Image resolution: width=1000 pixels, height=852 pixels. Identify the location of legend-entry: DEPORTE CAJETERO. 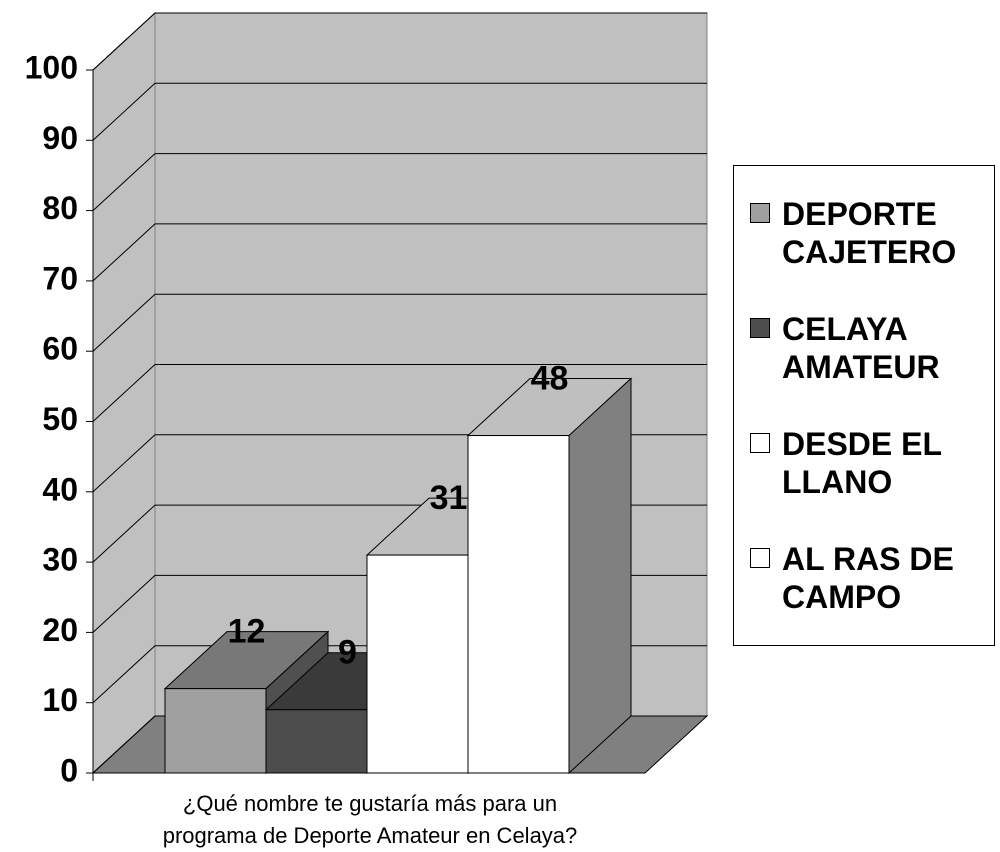
(872, 233).